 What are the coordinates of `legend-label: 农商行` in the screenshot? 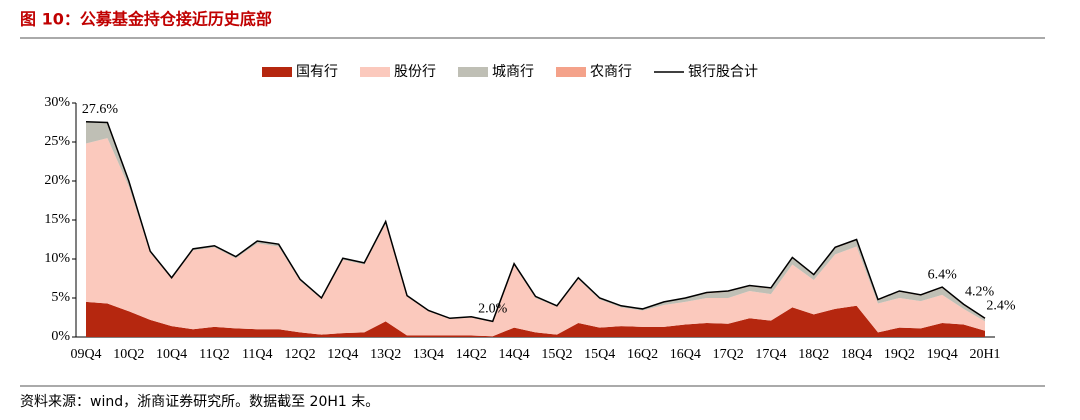 It's located at (611, 72).